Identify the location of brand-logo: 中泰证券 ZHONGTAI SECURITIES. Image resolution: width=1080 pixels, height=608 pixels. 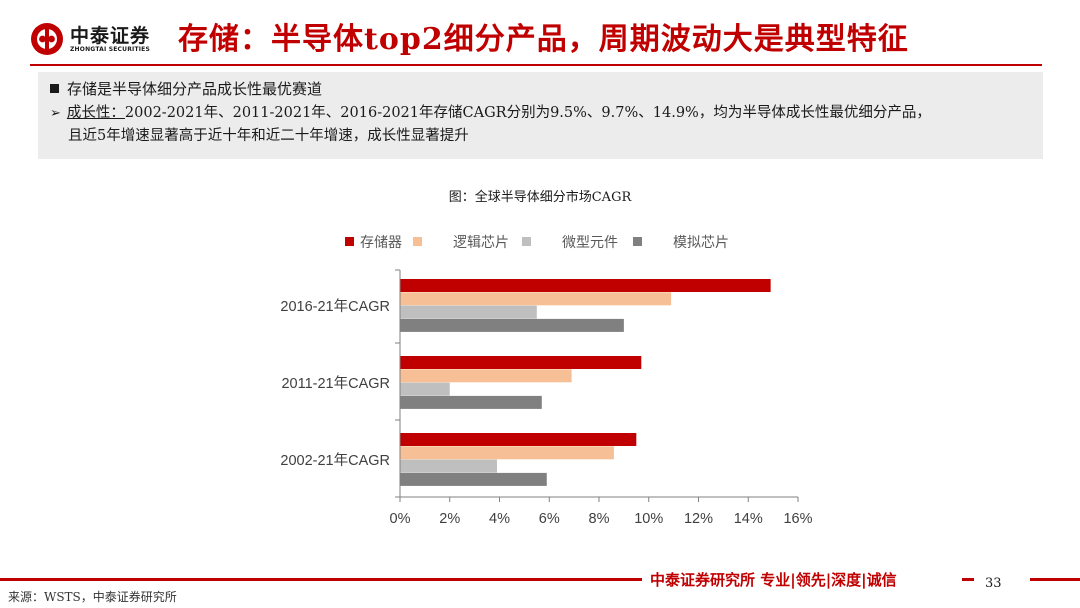
(105, 40).